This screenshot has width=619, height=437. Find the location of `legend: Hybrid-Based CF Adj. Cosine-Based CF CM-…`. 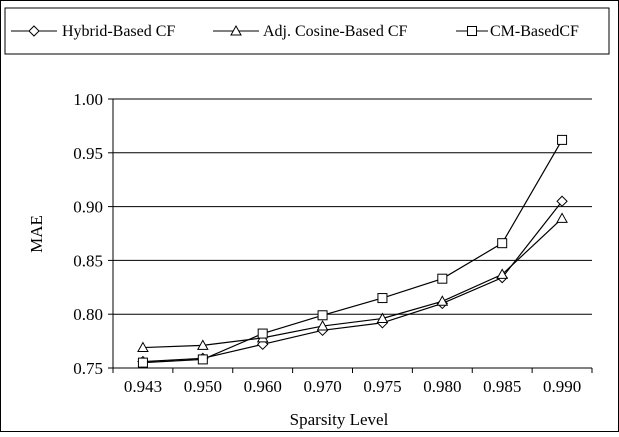

legend: Hybrid-Based CF Adj. Cosine-Based CF CM-… is located at coordinates (307, 31).